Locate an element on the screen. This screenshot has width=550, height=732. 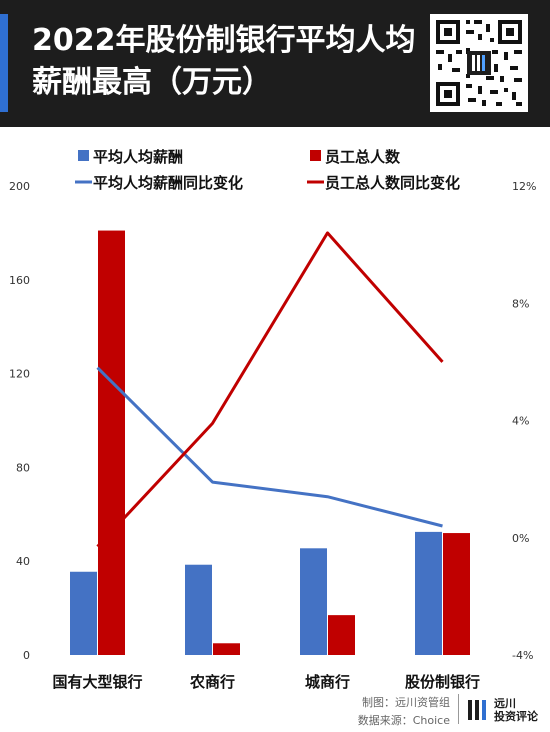
left-tick-label: 40 is located at coordinates (23, 561).